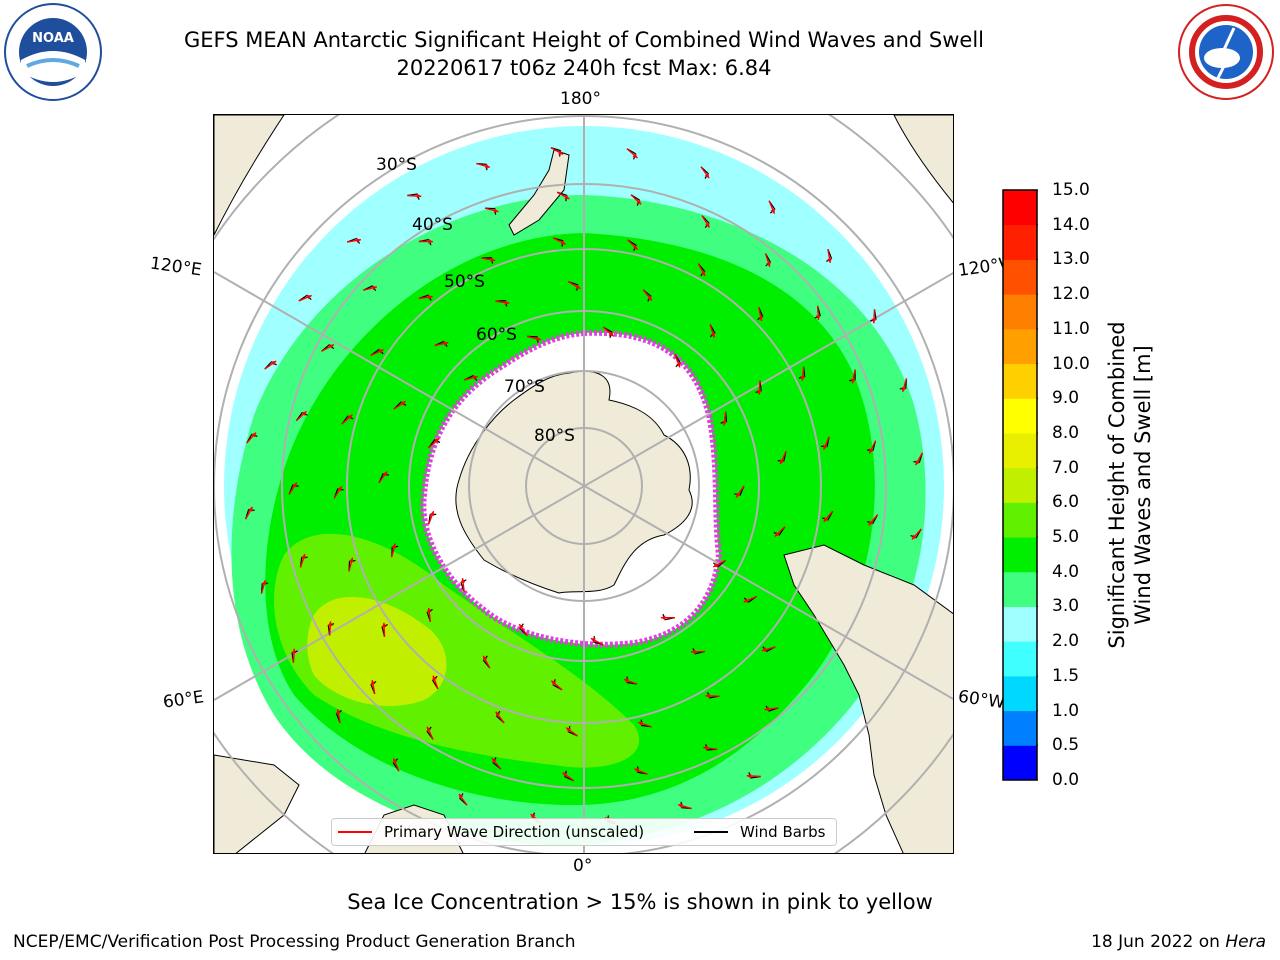 This screenshot has width=1280, height=960. I want to click on lat-label-80: 80°S, so click(554, 436).